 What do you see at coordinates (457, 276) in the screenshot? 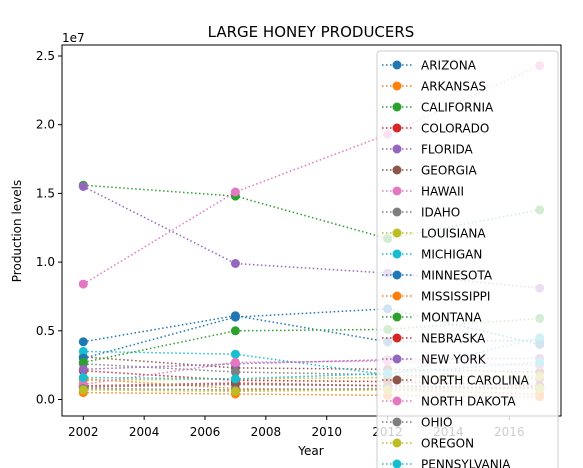
I see `legend-label: MINNESOTA` at bounding box center [457, 276].